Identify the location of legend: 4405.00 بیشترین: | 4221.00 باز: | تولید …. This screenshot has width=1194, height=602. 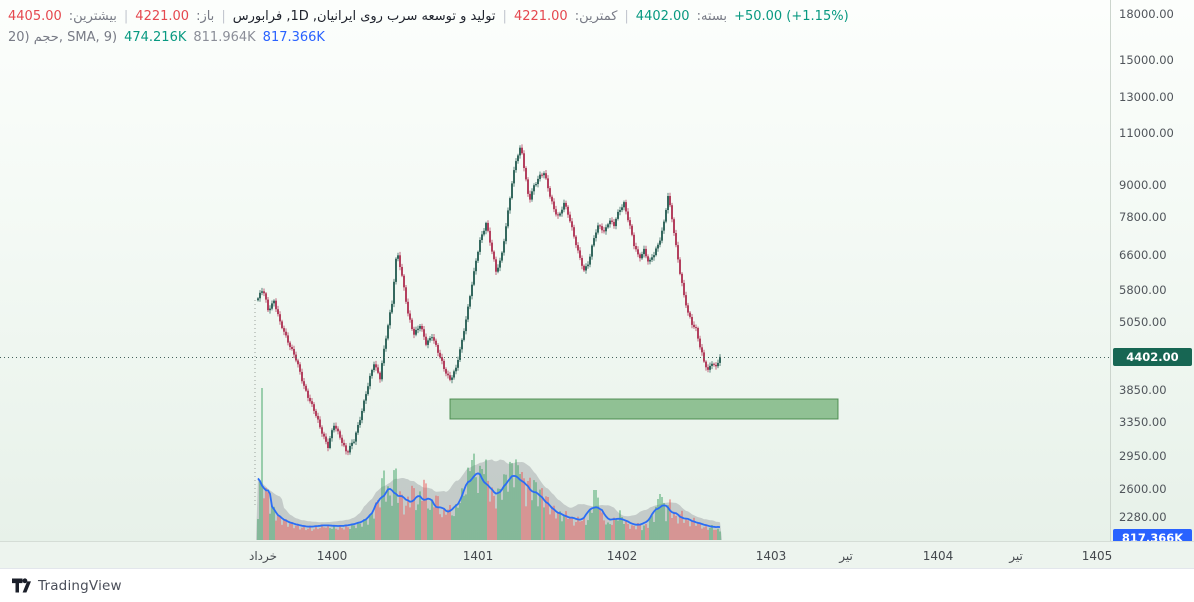
(428, 27).